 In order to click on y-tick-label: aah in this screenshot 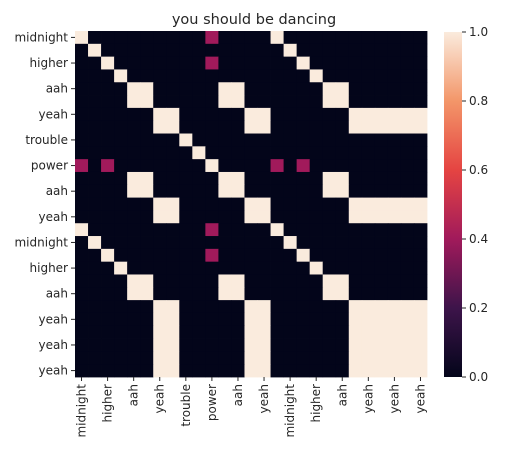, I will do `click(57, 191)`.